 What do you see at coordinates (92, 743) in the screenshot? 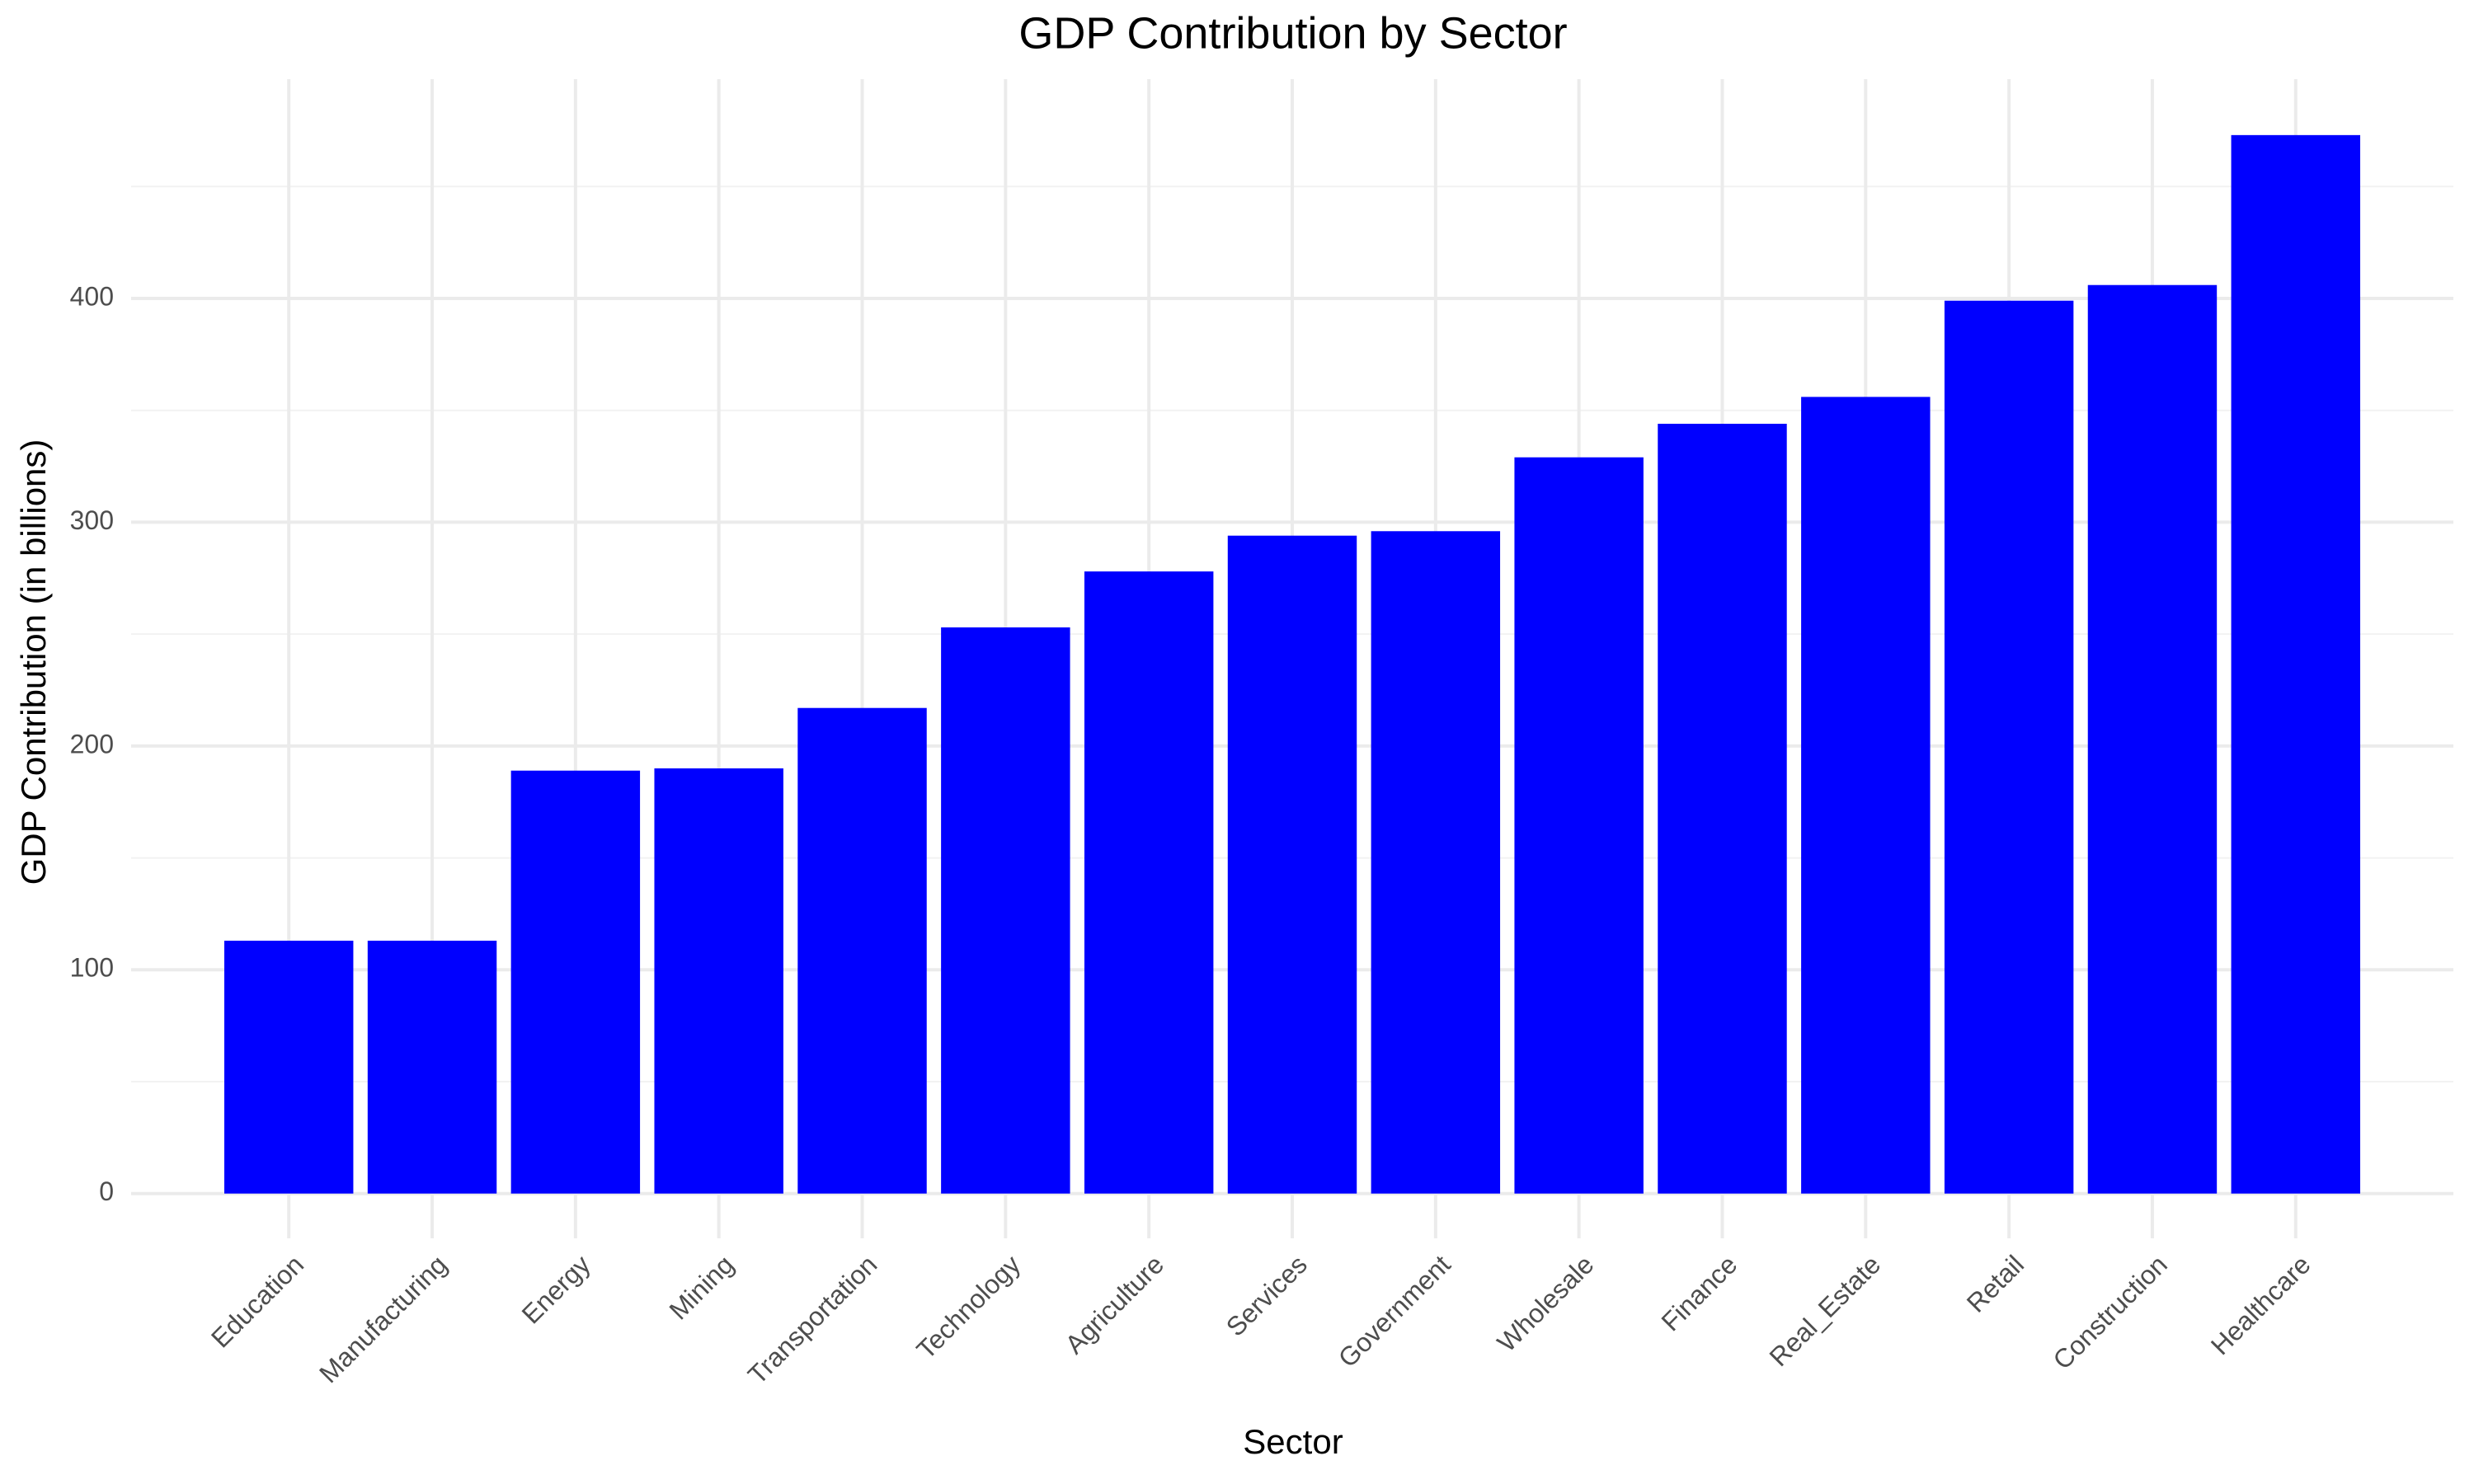
I see `y-tick-label: 200` at bounding box center [92, 743].